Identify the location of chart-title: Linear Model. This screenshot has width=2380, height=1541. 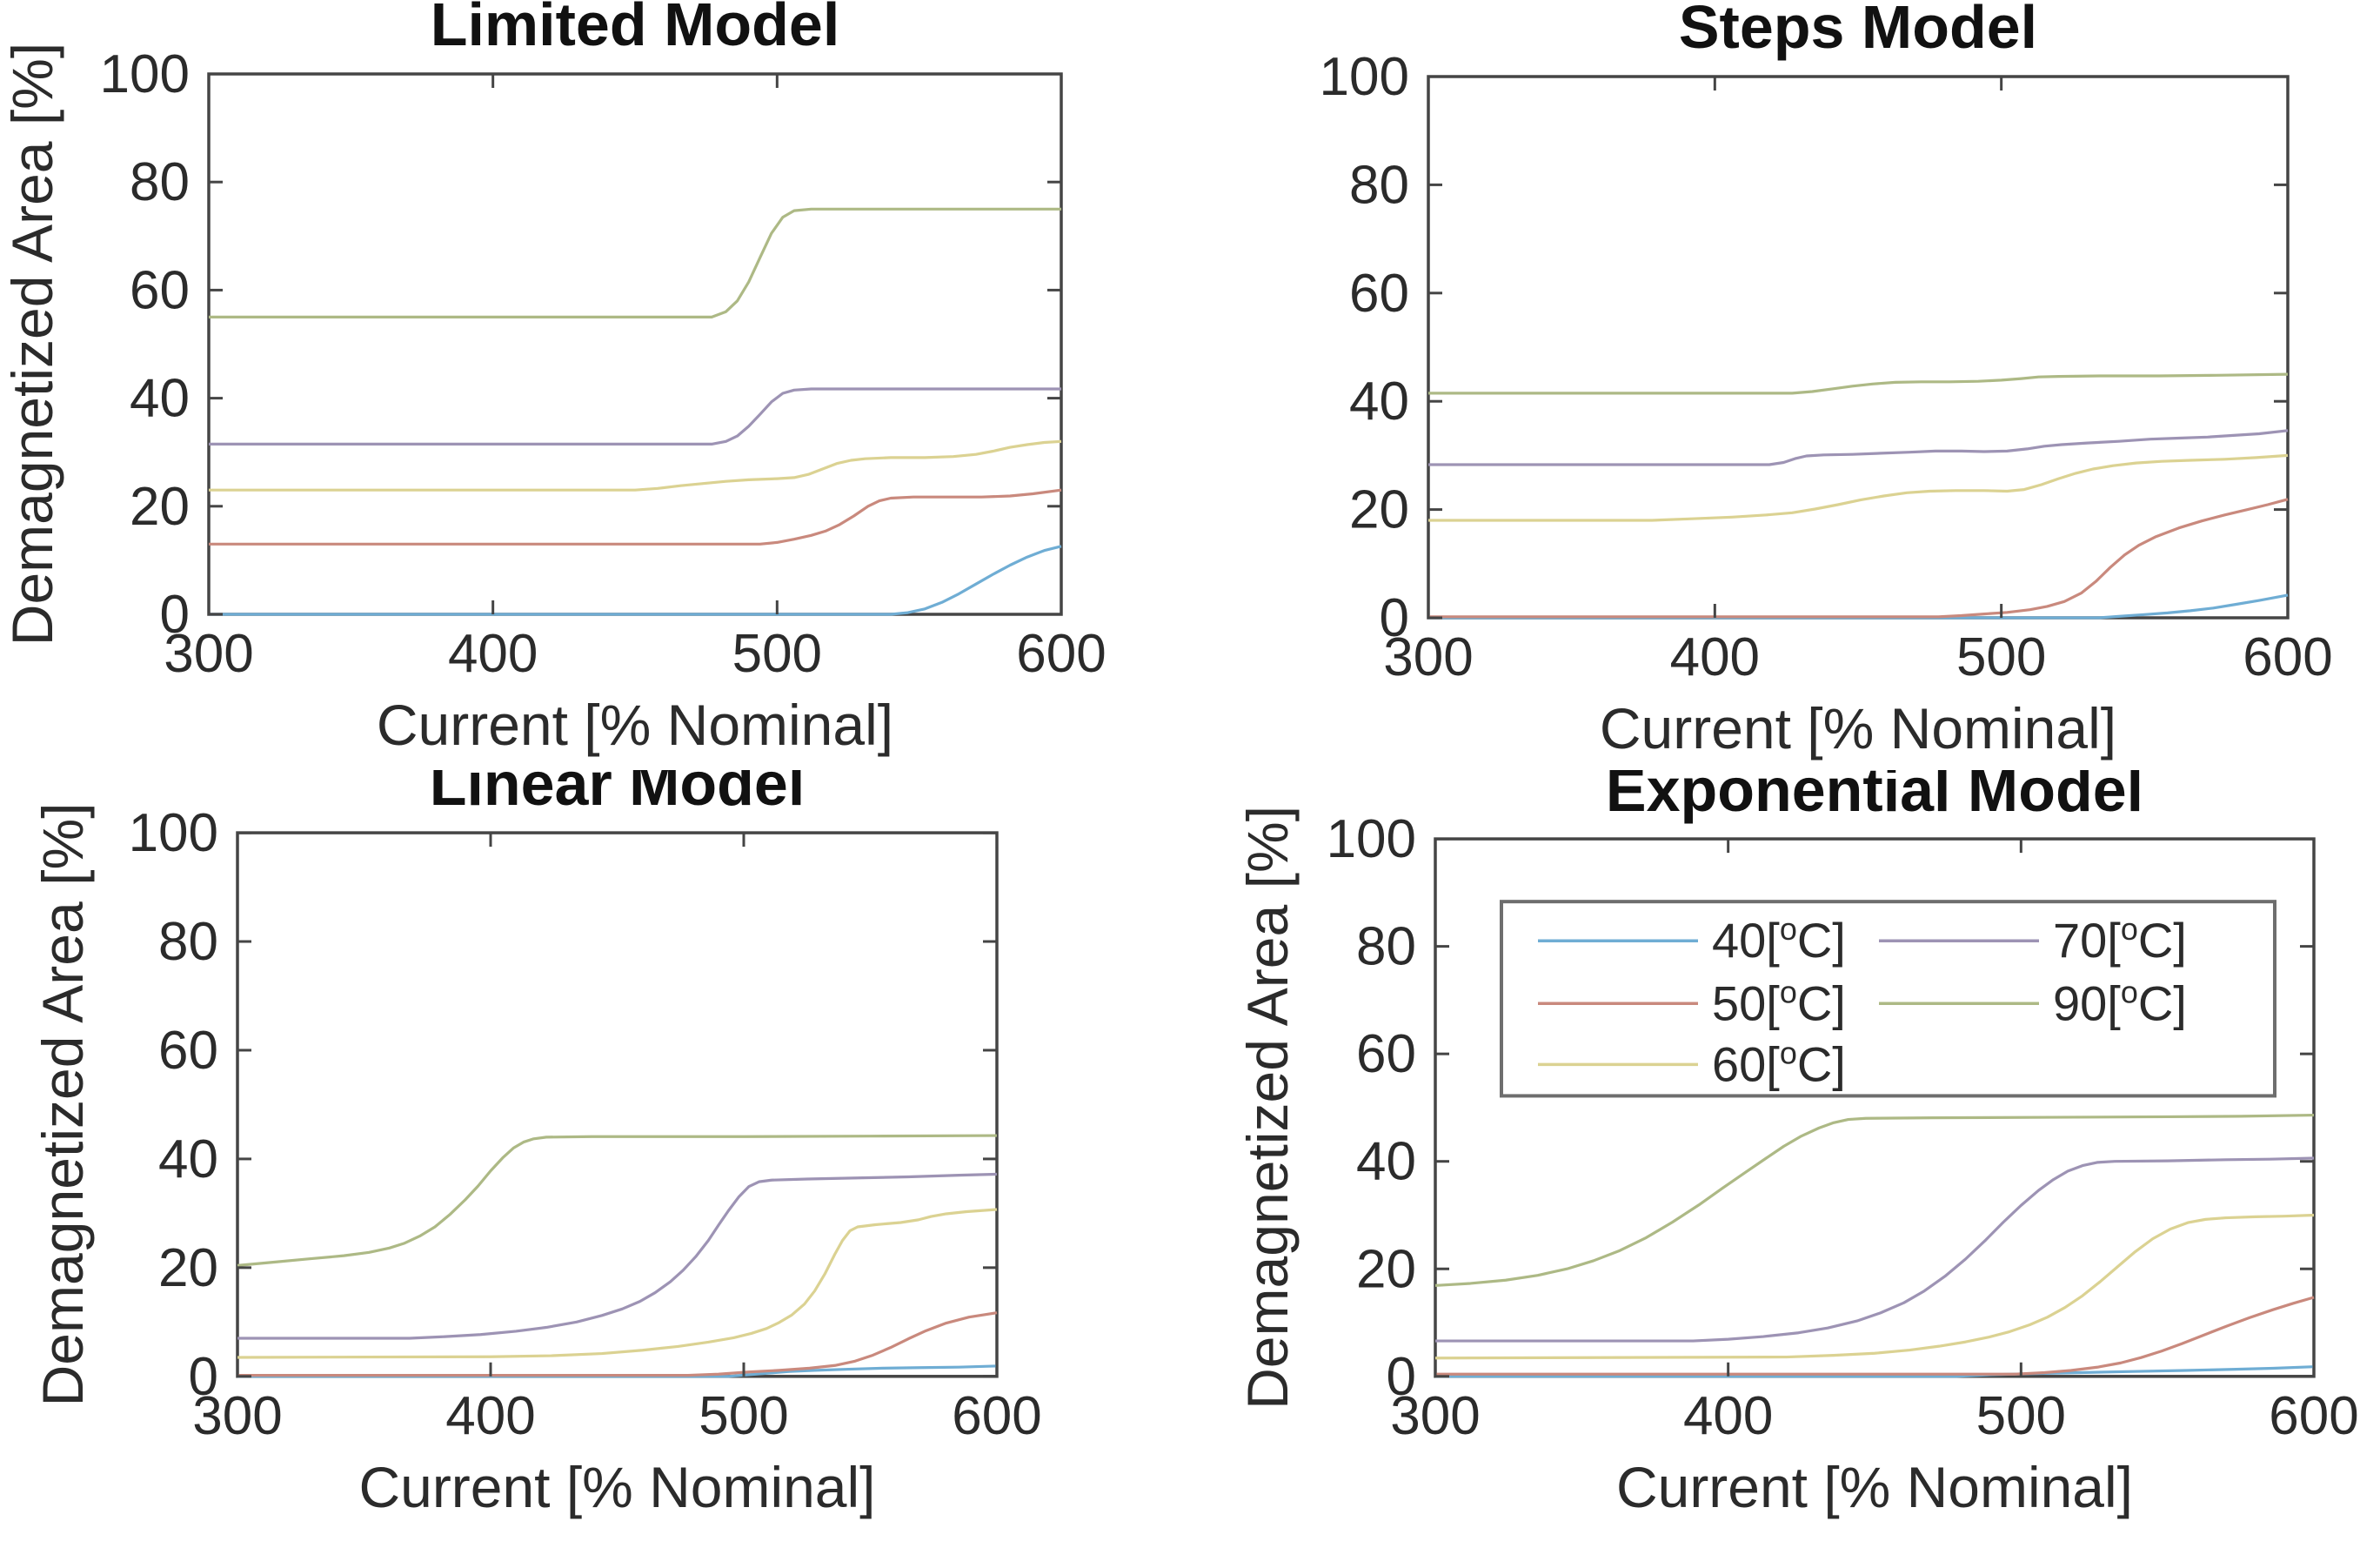
(618, 794).